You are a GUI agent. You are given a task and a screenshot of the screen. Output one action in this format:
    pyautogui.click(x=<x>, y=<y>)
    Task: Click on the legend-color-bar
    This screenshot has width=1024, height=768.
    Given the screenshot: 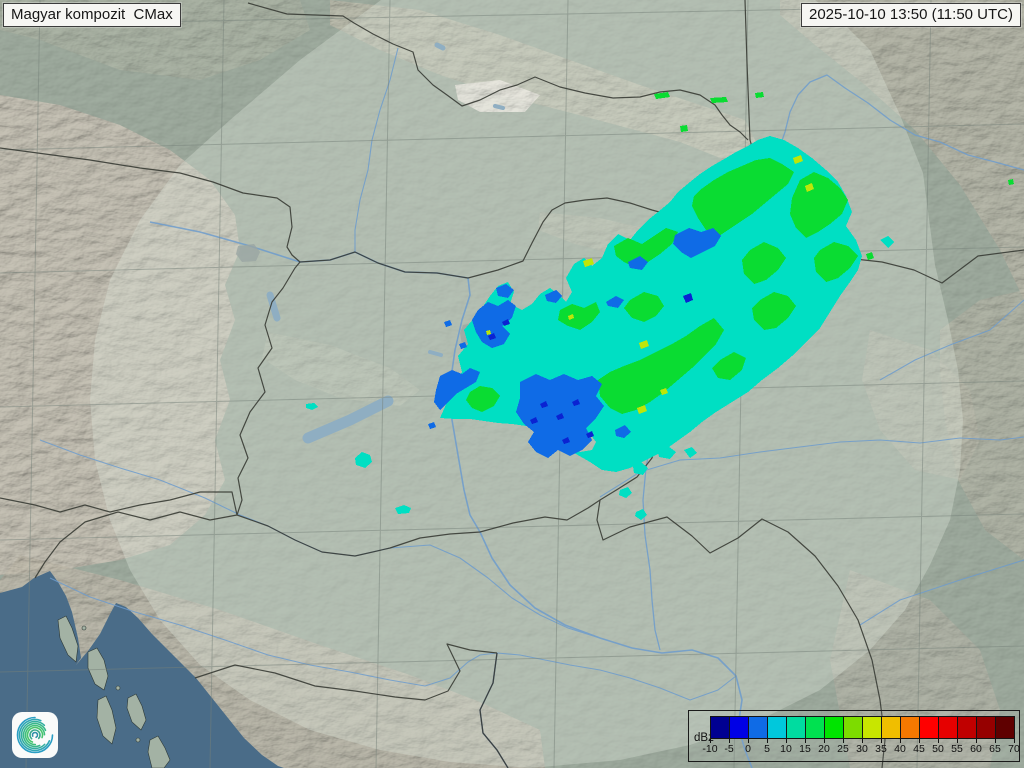 What is the action you would take?
    pyautogui.click(x=862, y=727)
    